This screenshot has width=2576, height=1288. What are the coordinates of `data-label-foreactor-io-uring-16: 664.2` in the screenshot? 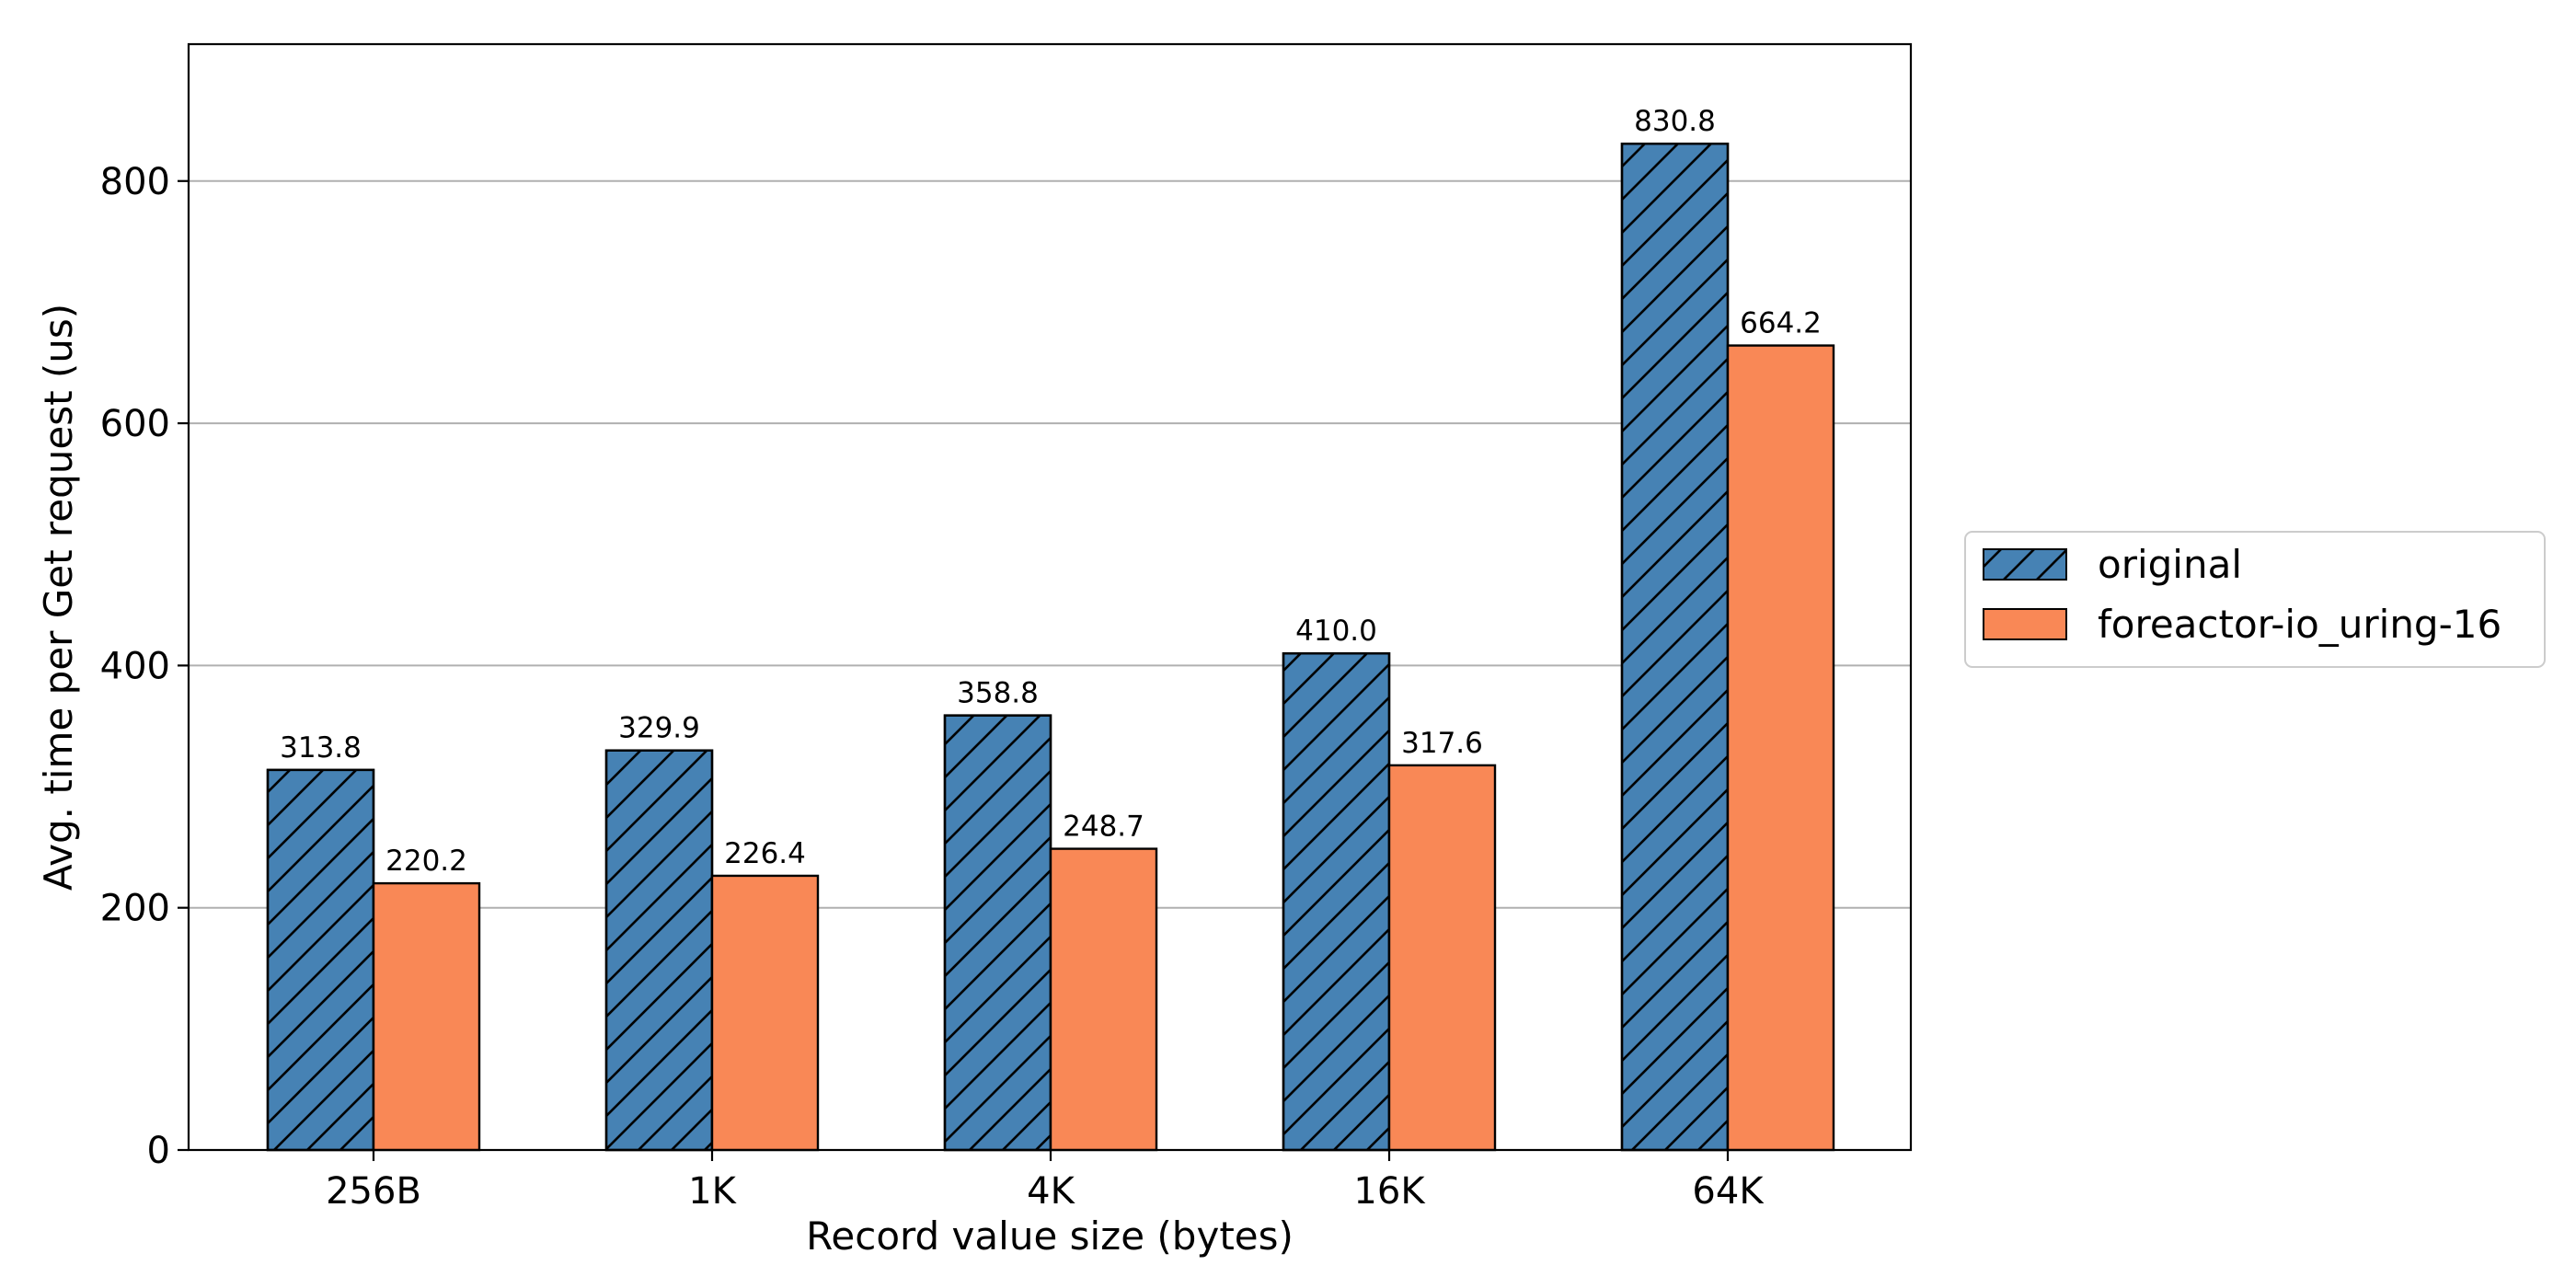 It's located at (1781, 323).